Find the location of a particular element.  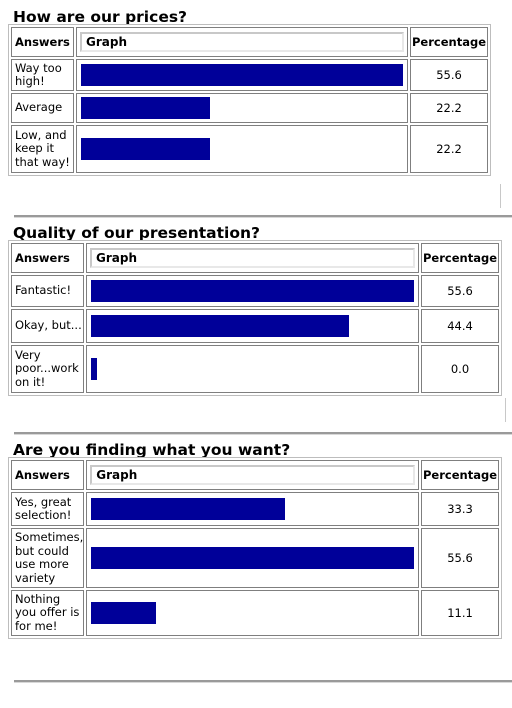

bar-very-poor is located at coordinates (94, 369).